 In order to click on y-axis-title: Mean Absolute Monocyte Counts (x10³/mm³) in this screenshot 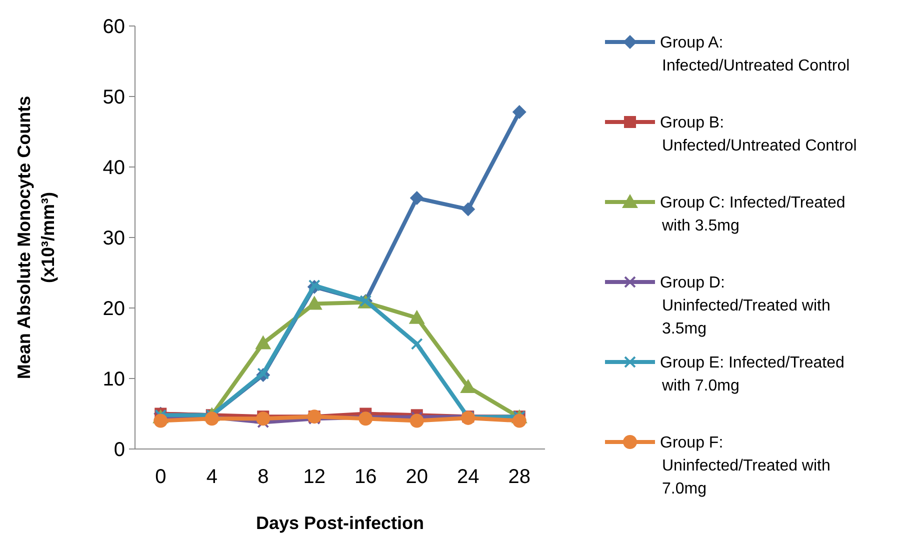, I will do `click(36, 238)`.